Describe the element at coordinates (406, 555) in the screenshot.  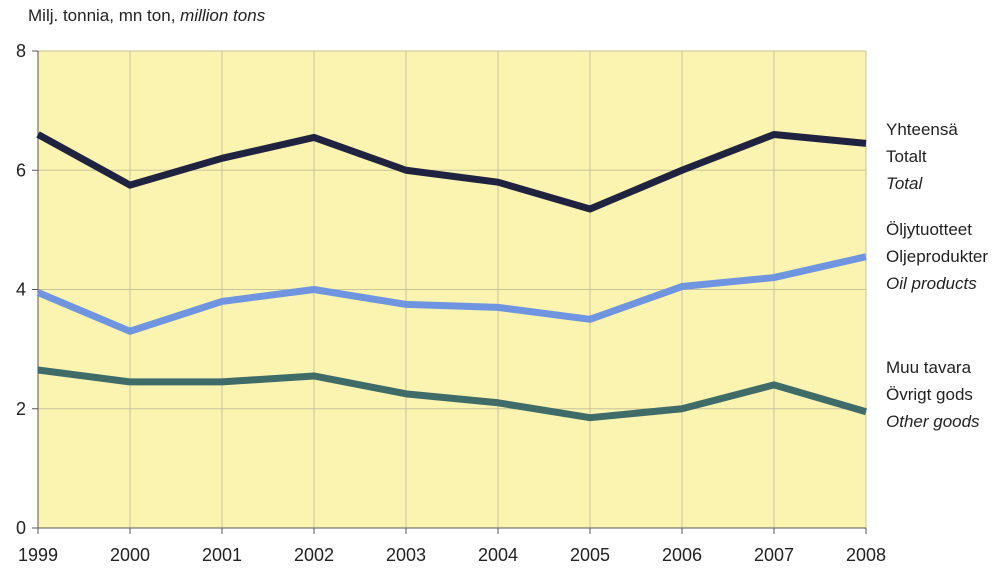
I see `x-tick-label: 2003` at that location.